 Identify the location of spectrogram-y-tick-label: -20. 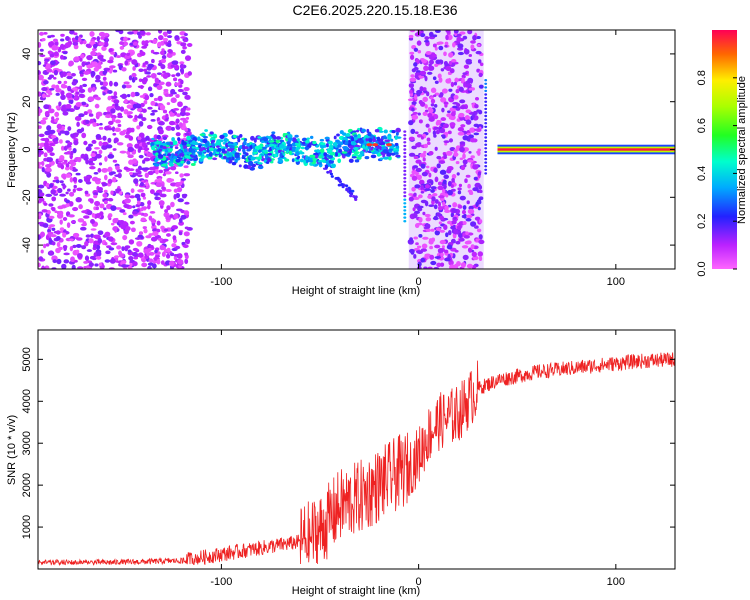
(27, 197).